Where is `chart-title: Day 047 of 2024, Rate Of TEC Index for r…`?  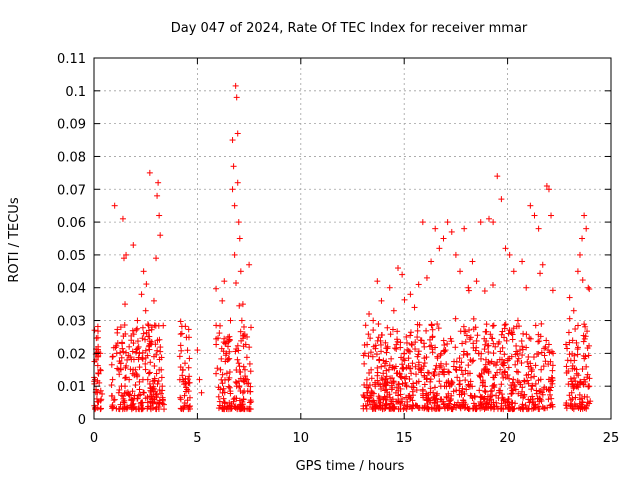 chart-title: Day 047 of 2024, Rate Of TEC Index for r… is located at coordinates (349, 28).